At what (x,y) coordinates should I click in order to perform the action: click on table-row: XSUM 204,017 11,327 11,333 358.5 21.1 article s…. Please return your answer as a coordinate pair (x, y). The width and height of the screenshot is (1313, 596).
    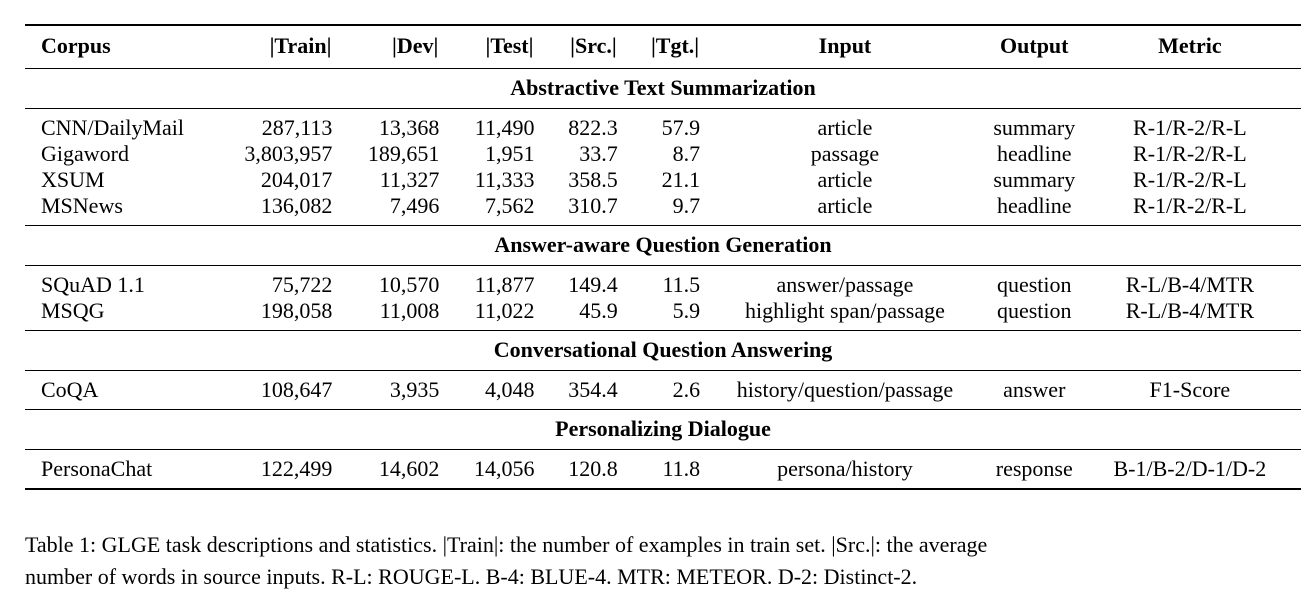
    Looking at the image, I should click on (663, 180).